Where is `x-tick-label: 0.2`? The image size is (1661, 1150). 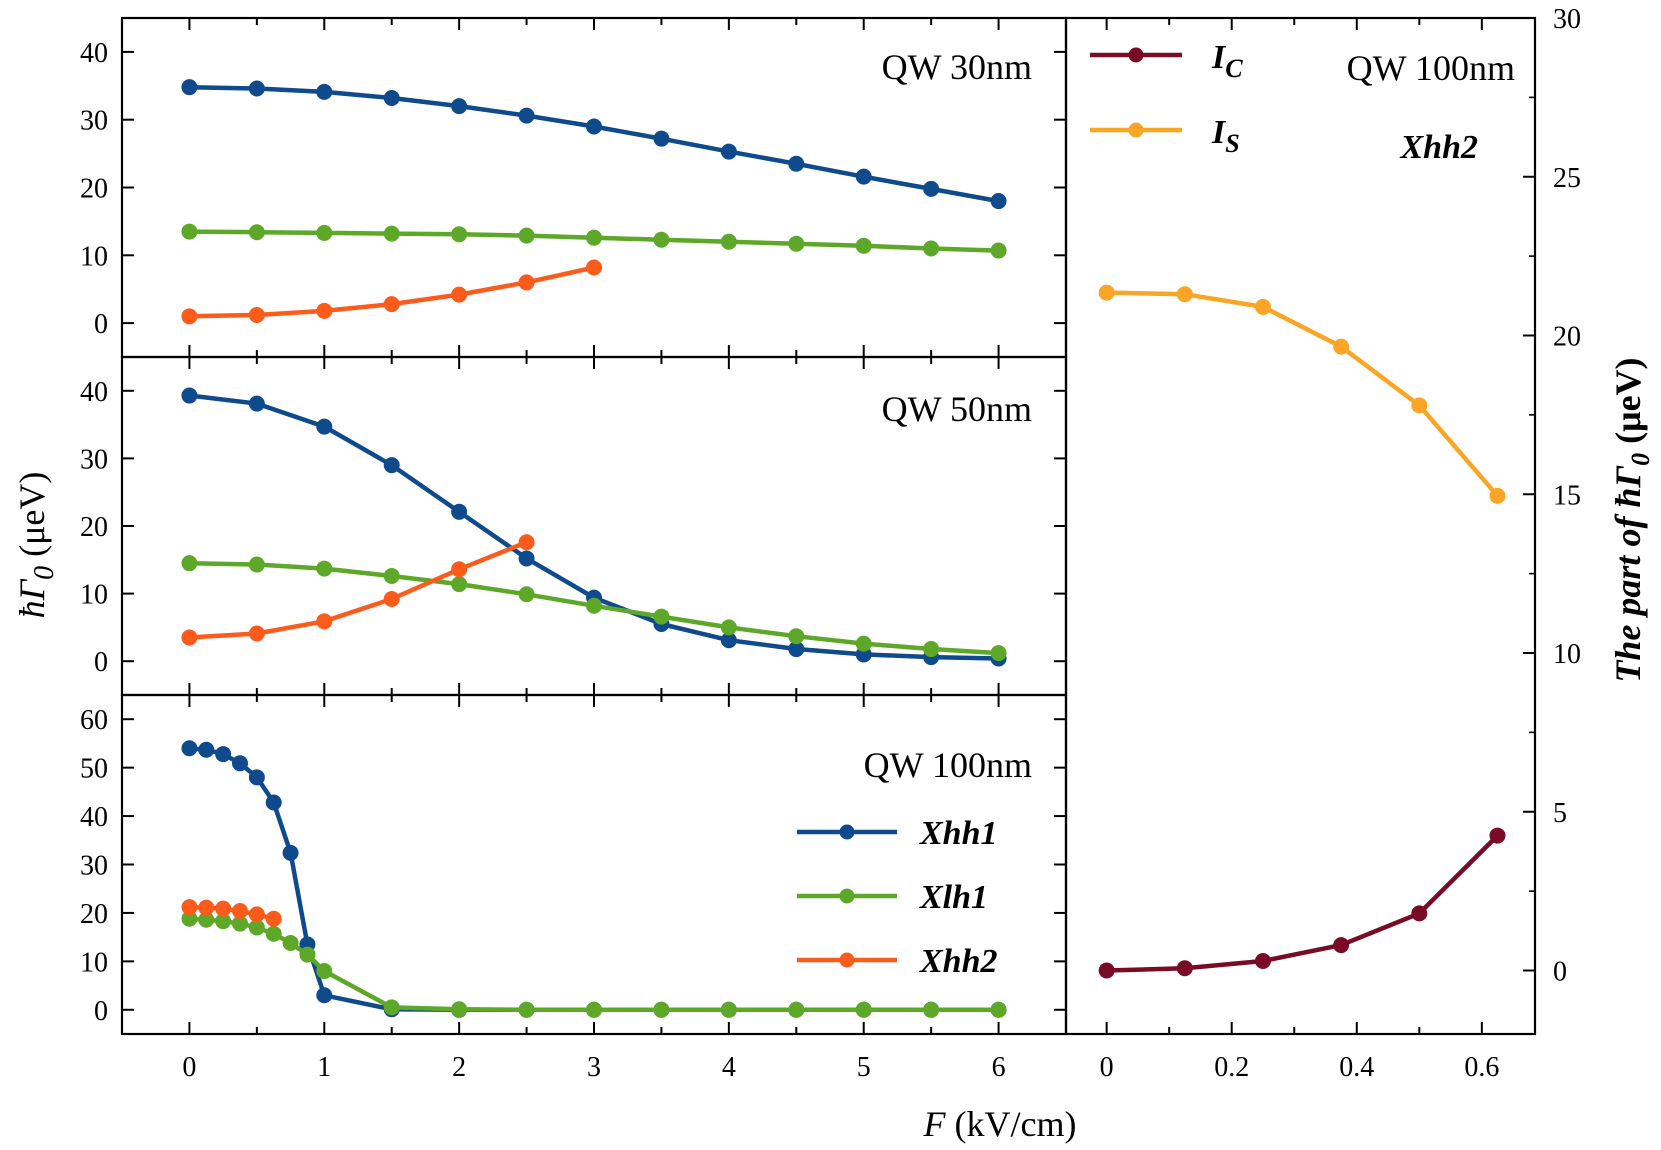 x-tick-label: 0.2 is located at coordinates (1231, 1067).